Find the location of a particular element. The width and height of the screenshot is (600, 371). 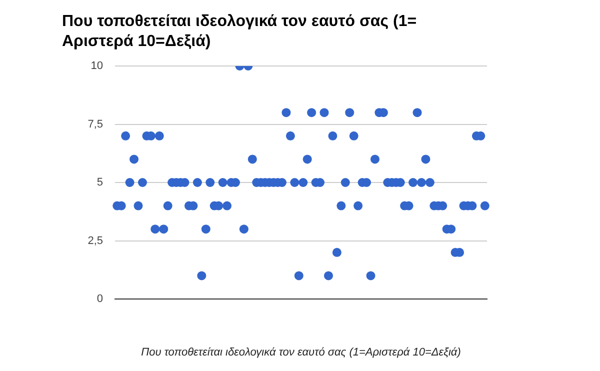

y-tick-label: 10 is located at coordinates (96, 66).